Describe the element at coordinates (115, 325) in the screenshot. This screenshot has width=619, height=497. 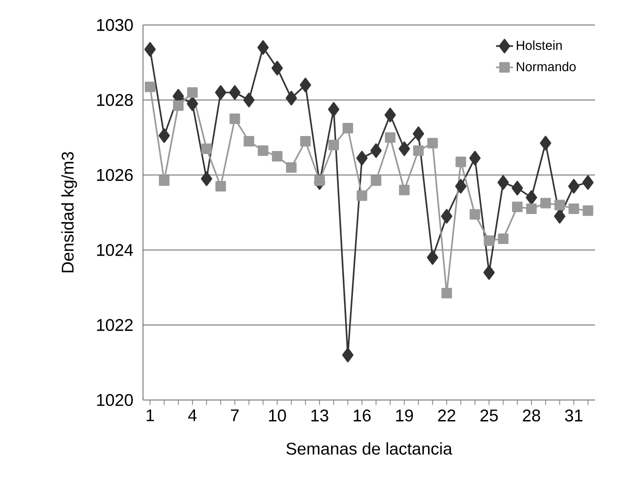
I see `y-tick-label: 1022` at that location.